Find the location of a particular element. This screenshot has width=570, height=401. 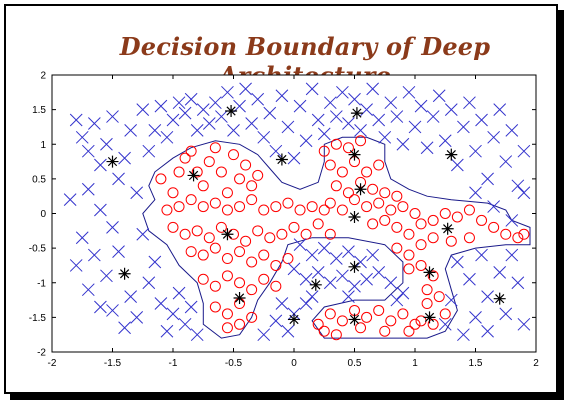

x-tick-label: 2 is located at coordinates (536, 363).